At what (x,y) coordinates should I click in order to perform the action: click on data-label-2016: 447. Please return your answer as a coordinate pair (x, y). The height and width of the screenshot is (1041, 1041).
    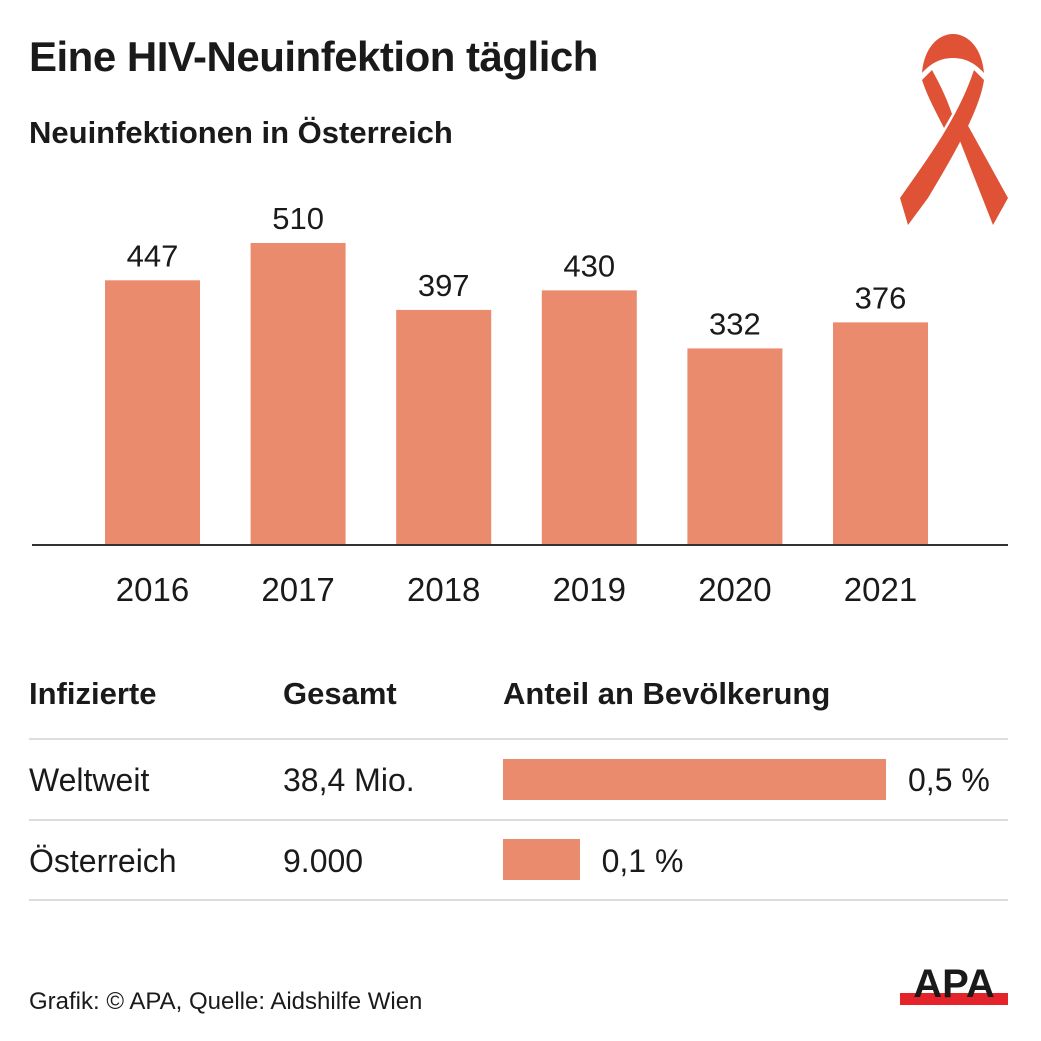
    Looking at the image, I should click on (153, 255).